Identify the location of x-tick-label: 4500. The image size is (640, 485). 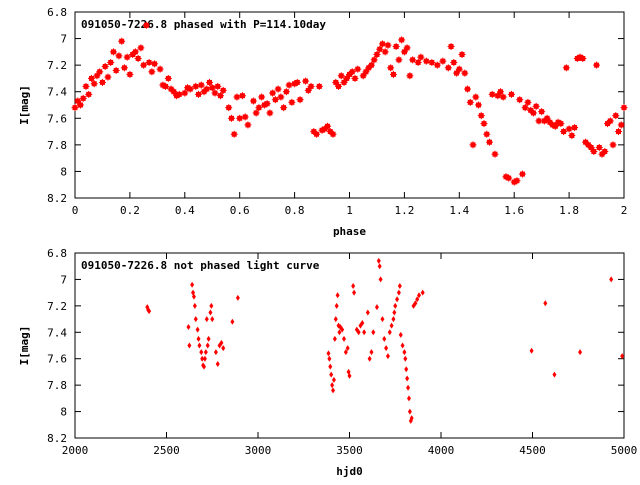
(532, 450).